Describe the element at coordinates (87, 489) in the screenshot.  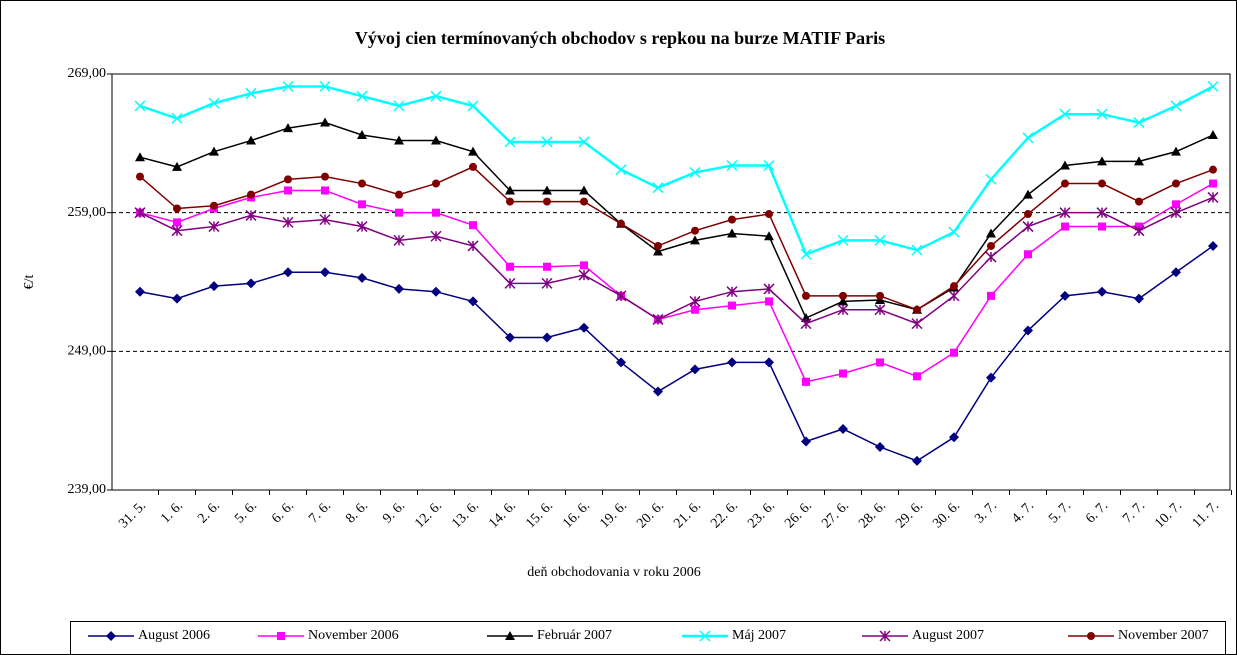
I see `y-tick-label: 239,00` at that location.